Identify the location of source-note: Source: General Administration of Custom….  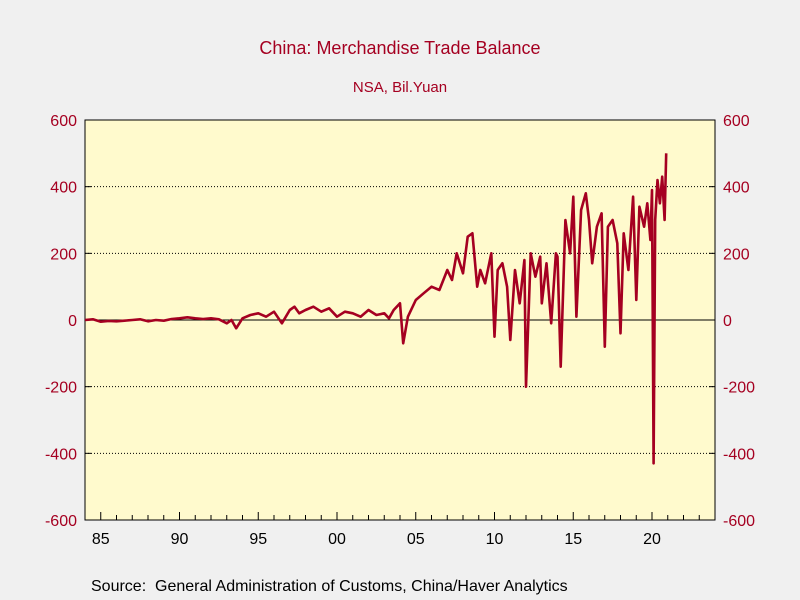
(329, 586).